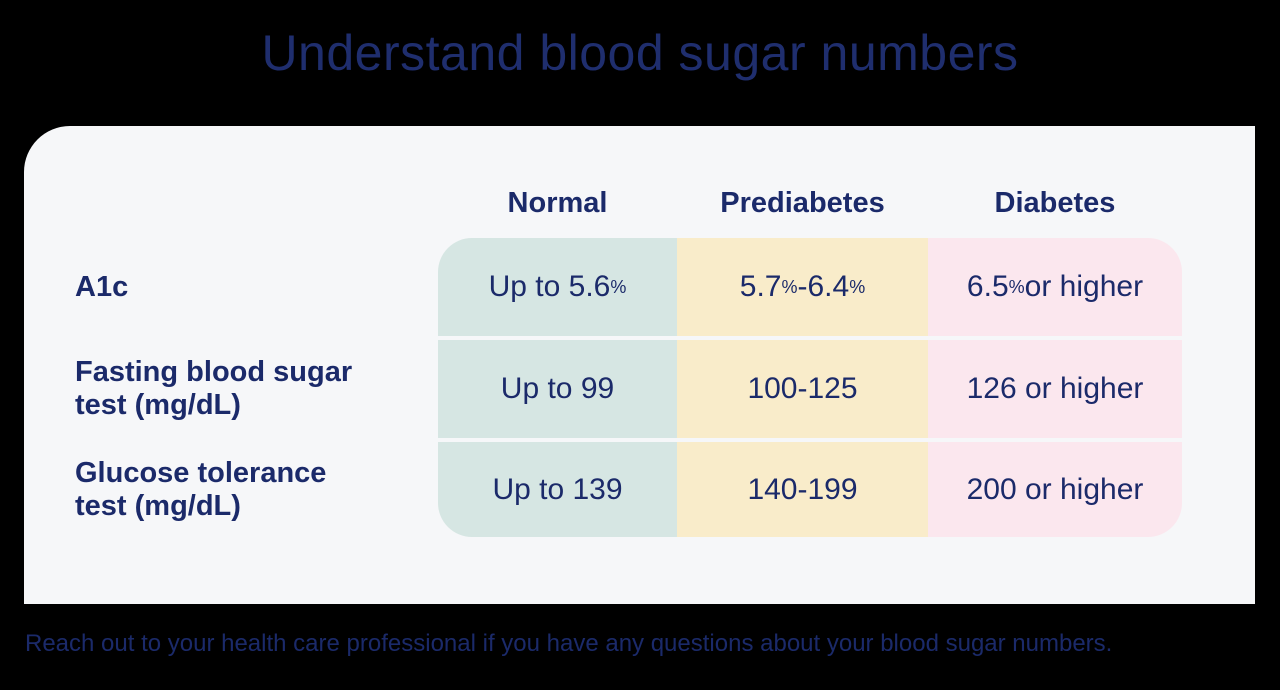  I want to click on column-header-diabetes: Diabetes, so click(1055, 203).